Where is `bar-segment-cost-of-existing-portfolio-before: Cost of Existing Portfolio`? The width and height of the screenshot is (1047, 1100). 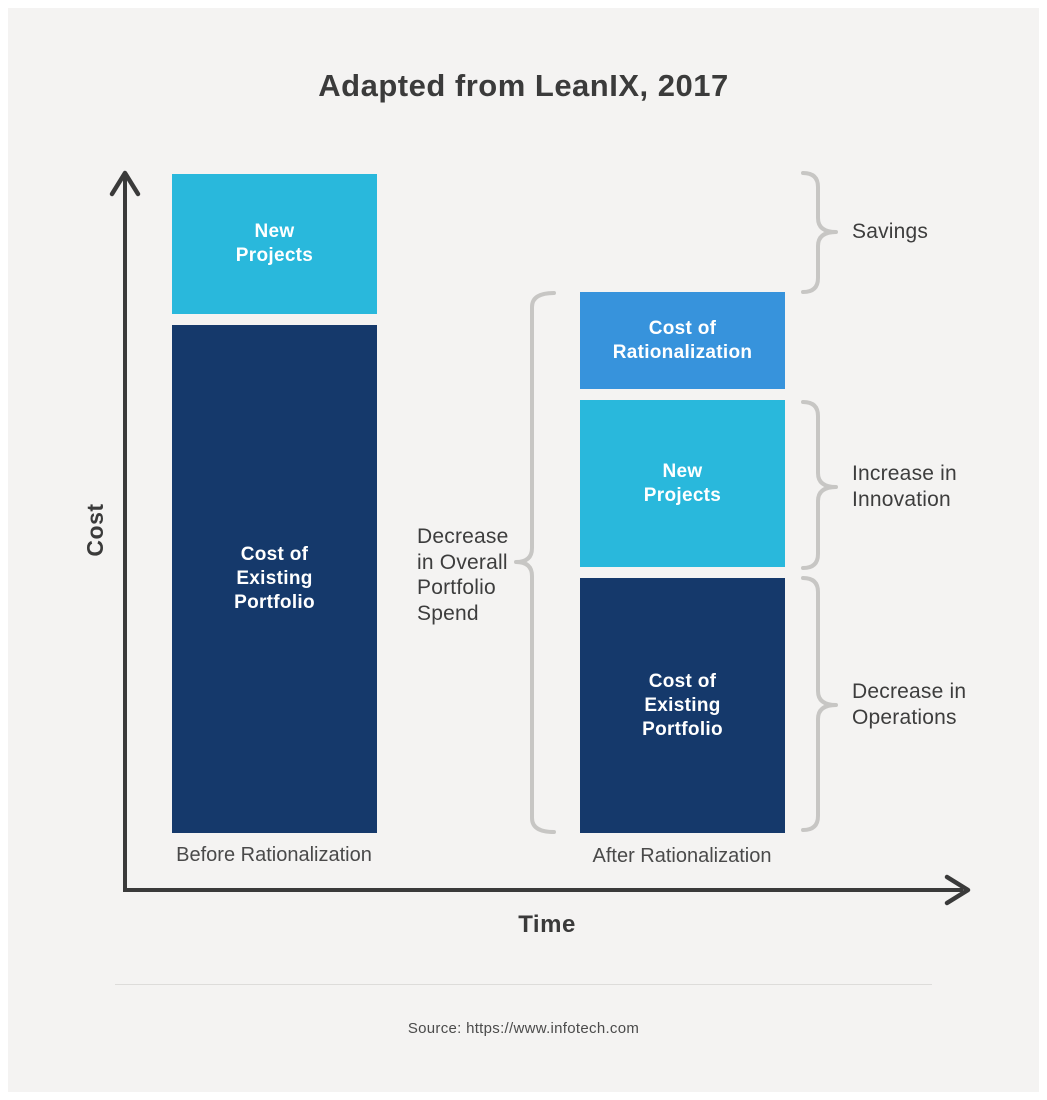 bar-segment-cost-of-existing-portfolio-before: Cost of Existing Portfolio is located at coordinates (274, 579).